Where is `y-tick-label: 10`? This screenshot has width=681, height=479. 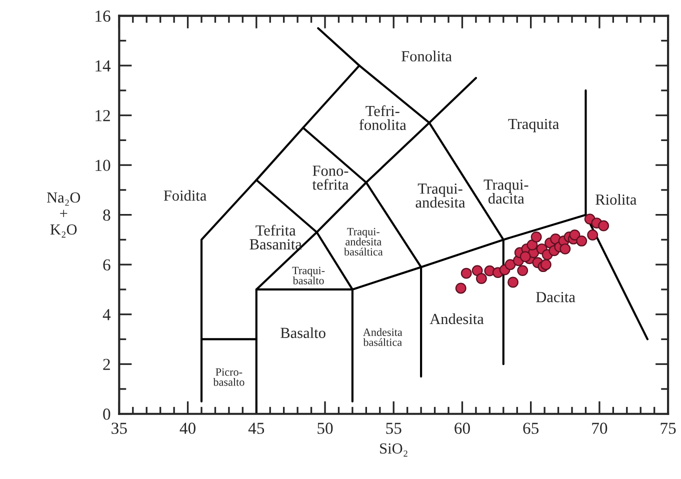 y-tick-label: 10 is located at coordinates (103, 166).